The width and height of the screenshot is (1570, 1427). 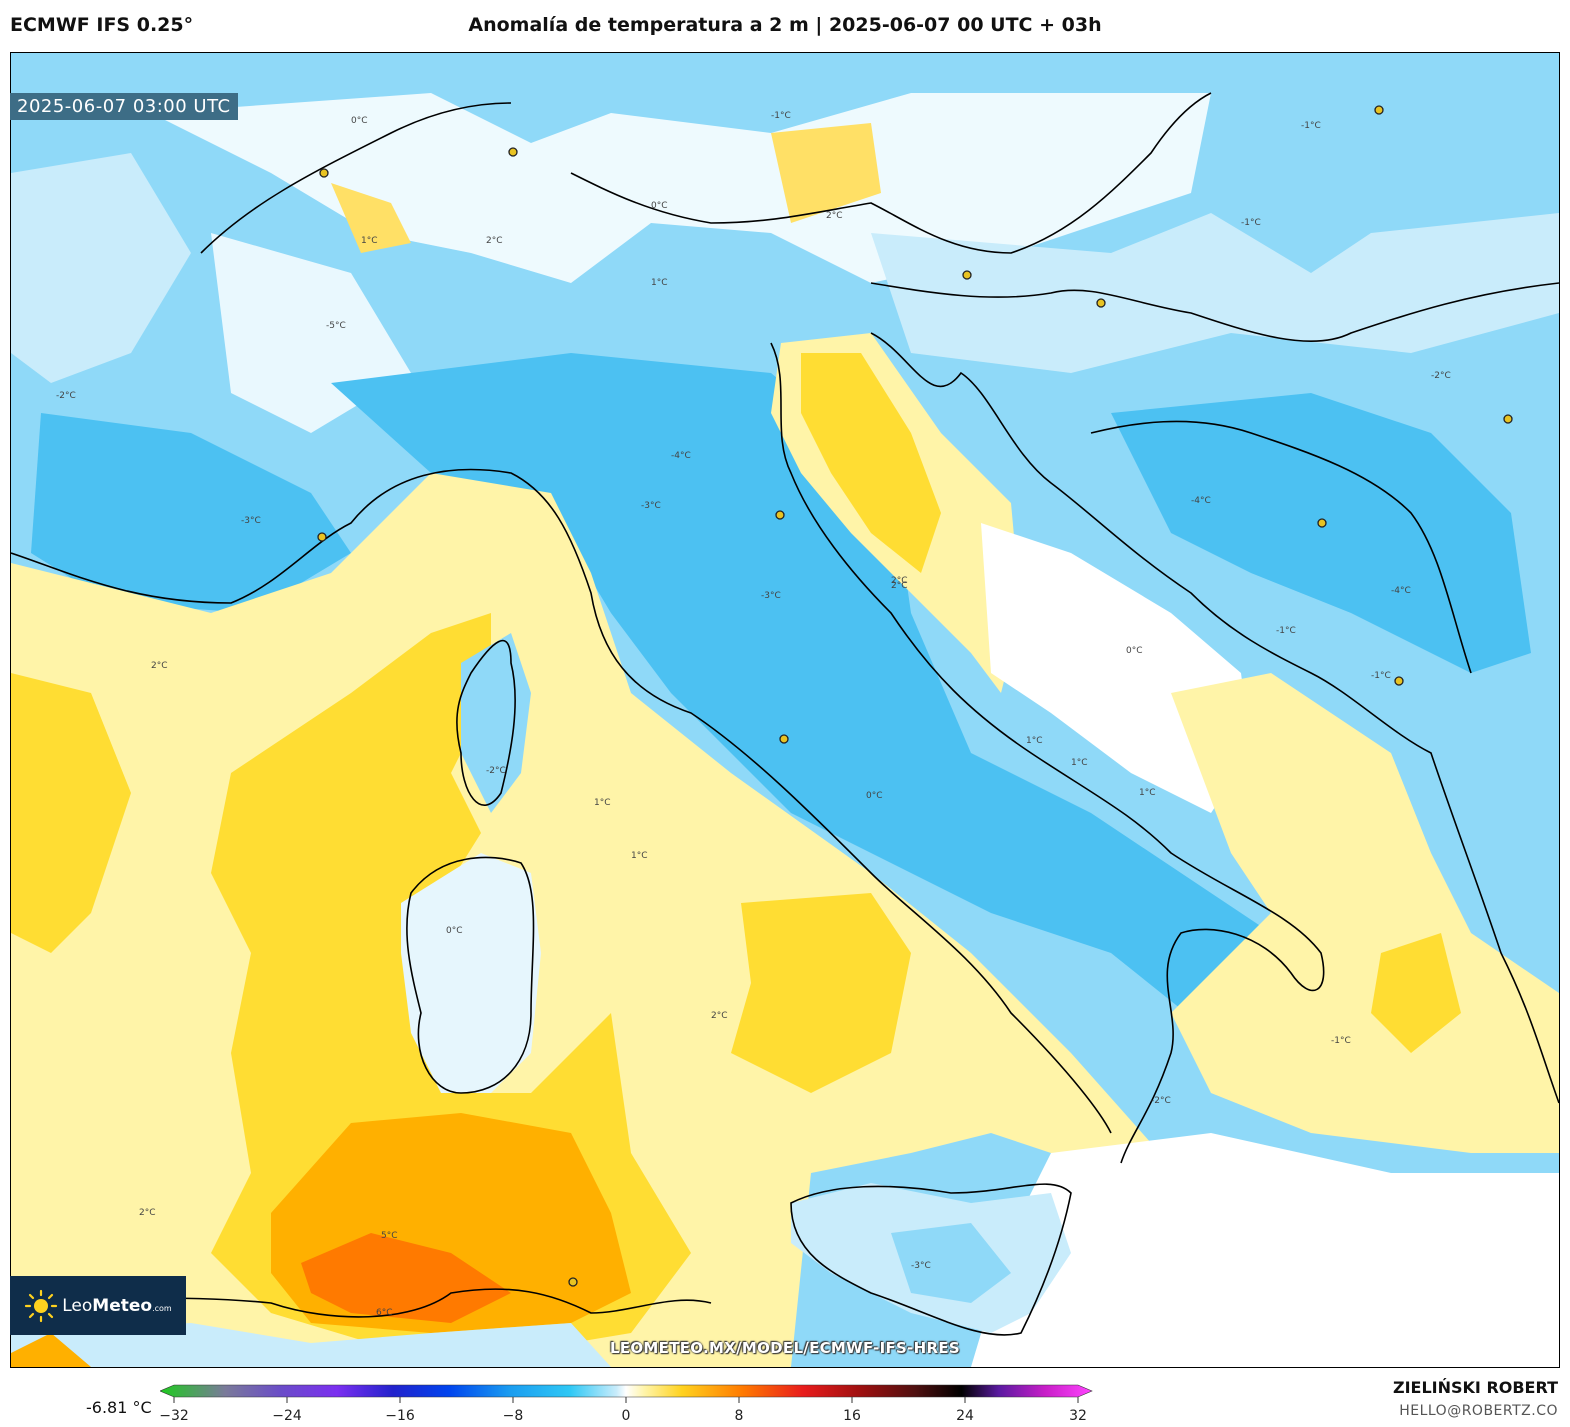 I want to click on sicily-cold-core, so click(x=951, y=1263).